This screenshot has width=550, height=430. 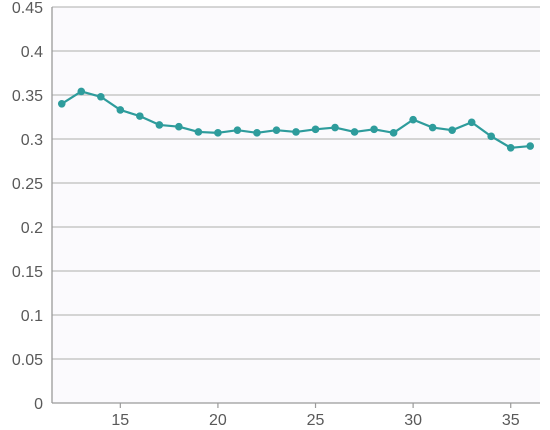 I want to click on x-tick-label: 15, so click(x=120, y=420).